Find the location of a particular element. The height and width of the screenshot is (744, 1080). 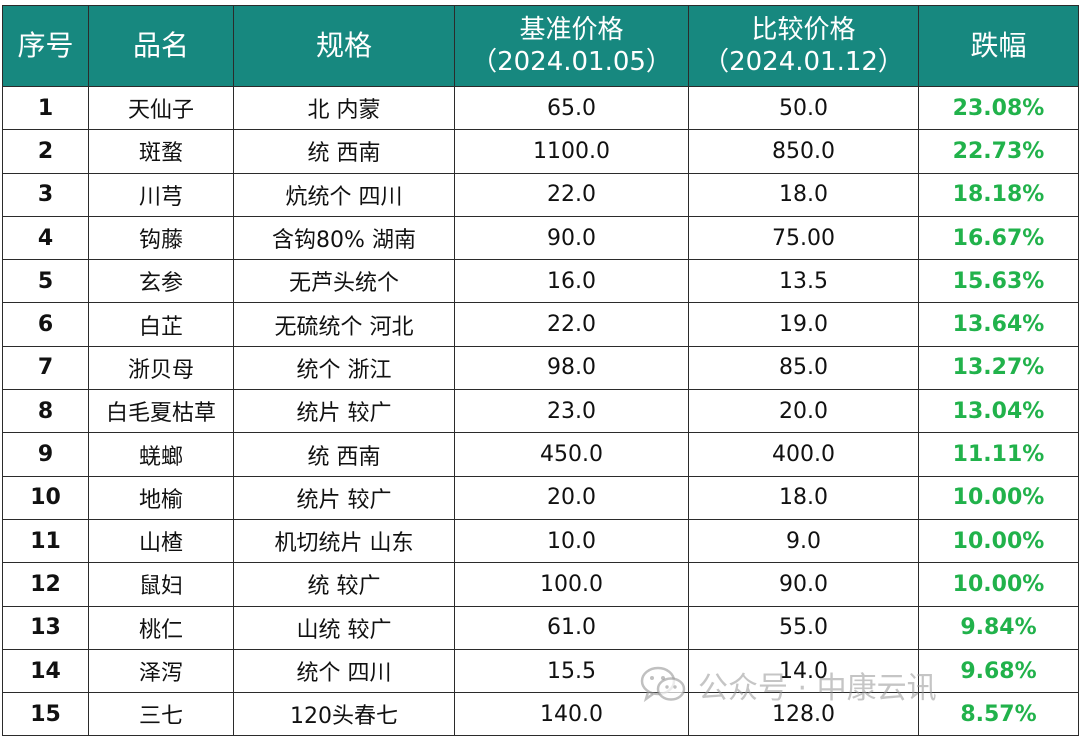

cell-index: 9 is located at coordinates (45, 454).